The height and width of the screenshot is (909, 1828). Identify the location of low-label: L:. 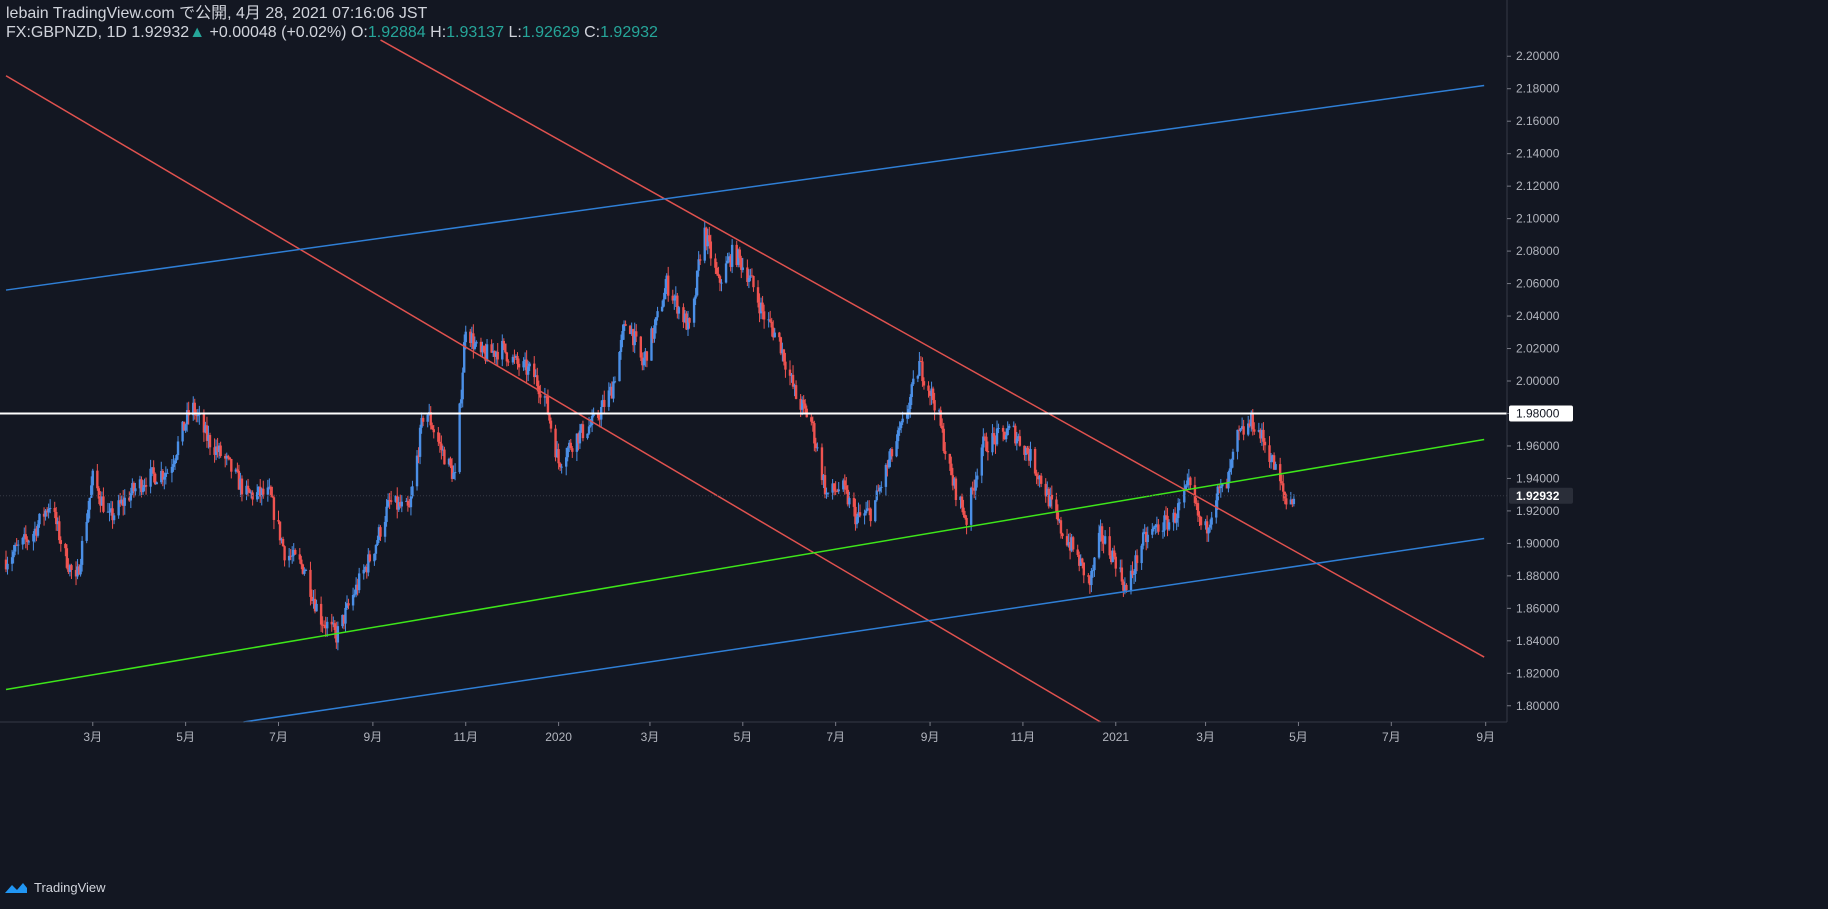
(515, 32).